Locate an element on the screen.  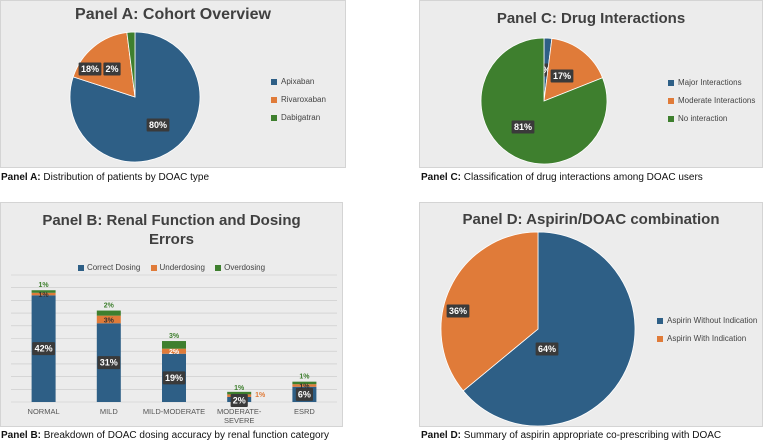
panel-d-title: Panel D: Aspirin/DOAC combination is located at coordinates (591, 219).